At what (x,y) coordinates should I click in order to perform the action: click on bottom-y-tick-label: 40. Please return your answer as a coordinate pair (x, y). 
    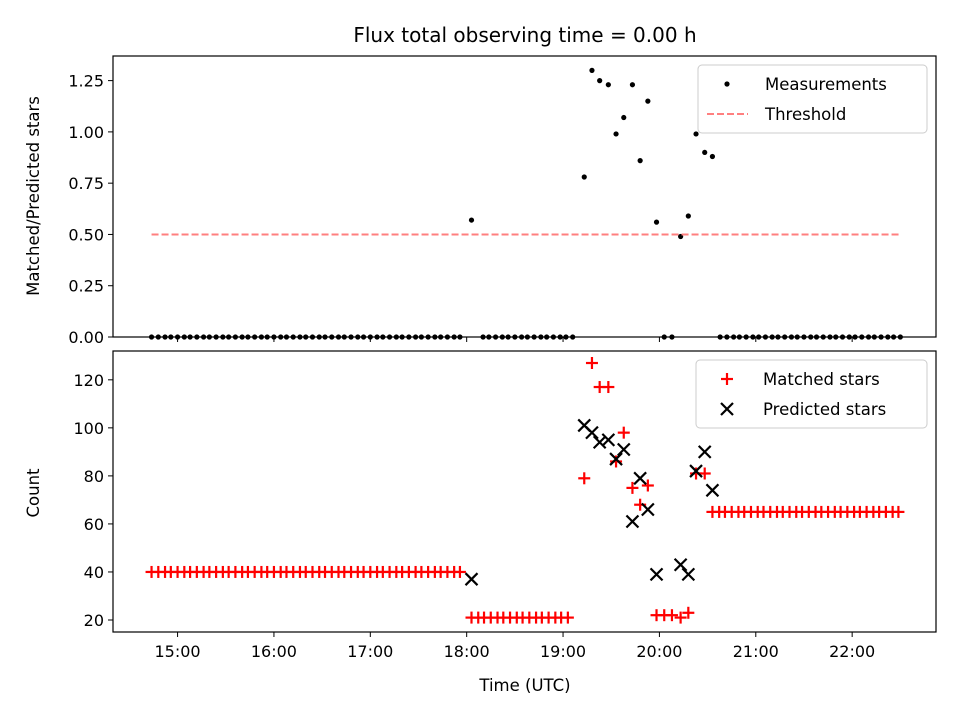
    Looking at the image, I should click on (94, 572).